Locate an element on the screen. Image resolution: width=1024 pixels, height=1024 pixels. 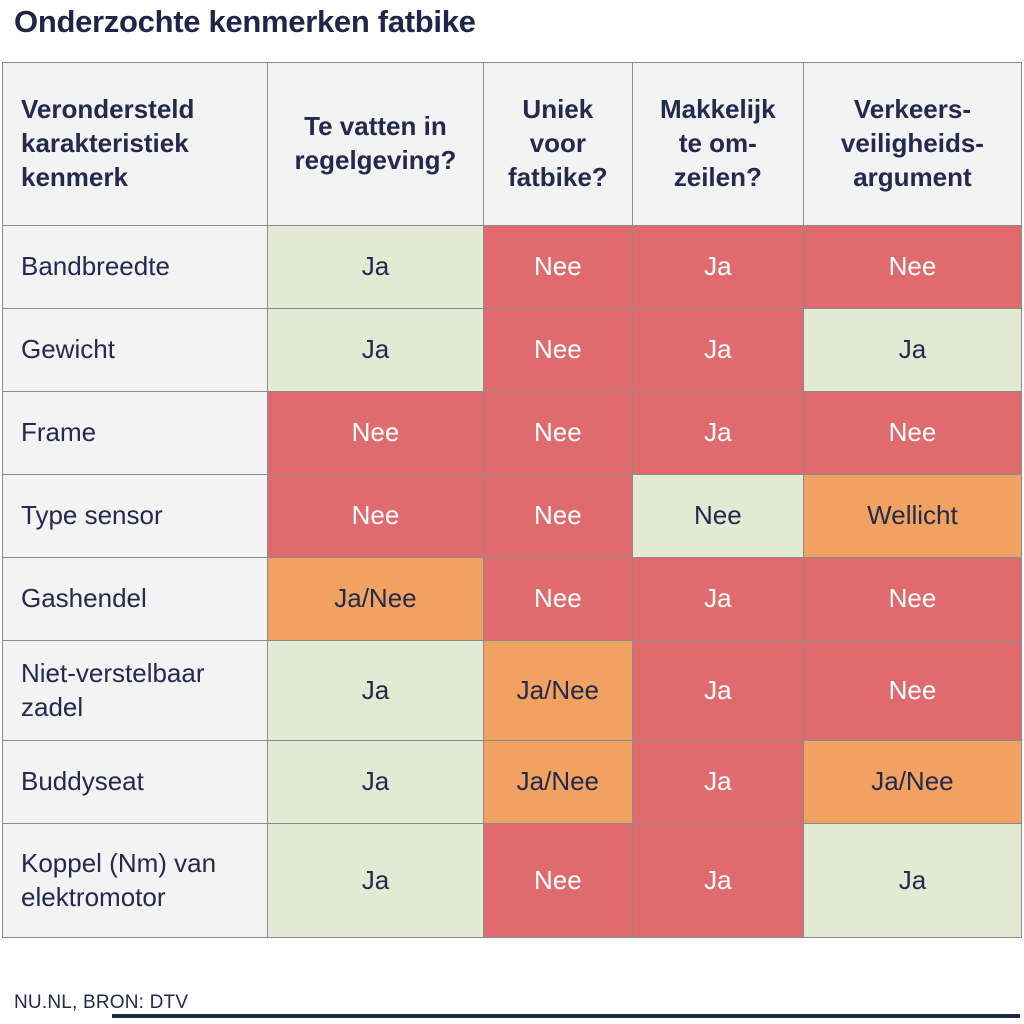
table-row: Buddyseat Ja Ja/Nee Ja Ja/Nee is located at coordinates (512, 782).